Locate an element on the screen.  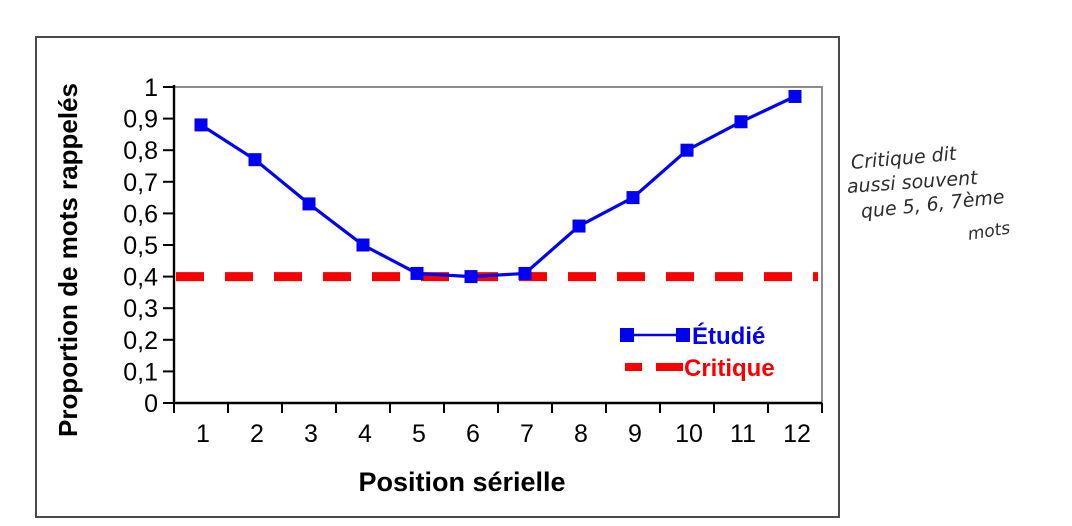
x-tick-label: 5 is located at coordinates (419, 434).